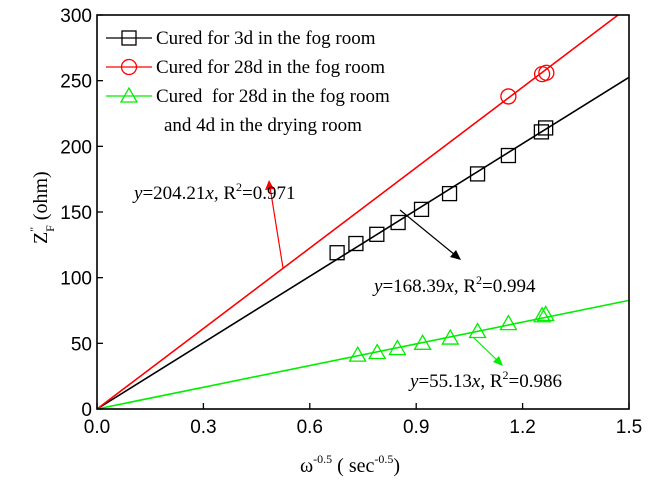 The width and height of the screenshot is (660, 486). Describe the element at coordinates (485, 349) in the screenshot. I see `arrow-green` at that location.